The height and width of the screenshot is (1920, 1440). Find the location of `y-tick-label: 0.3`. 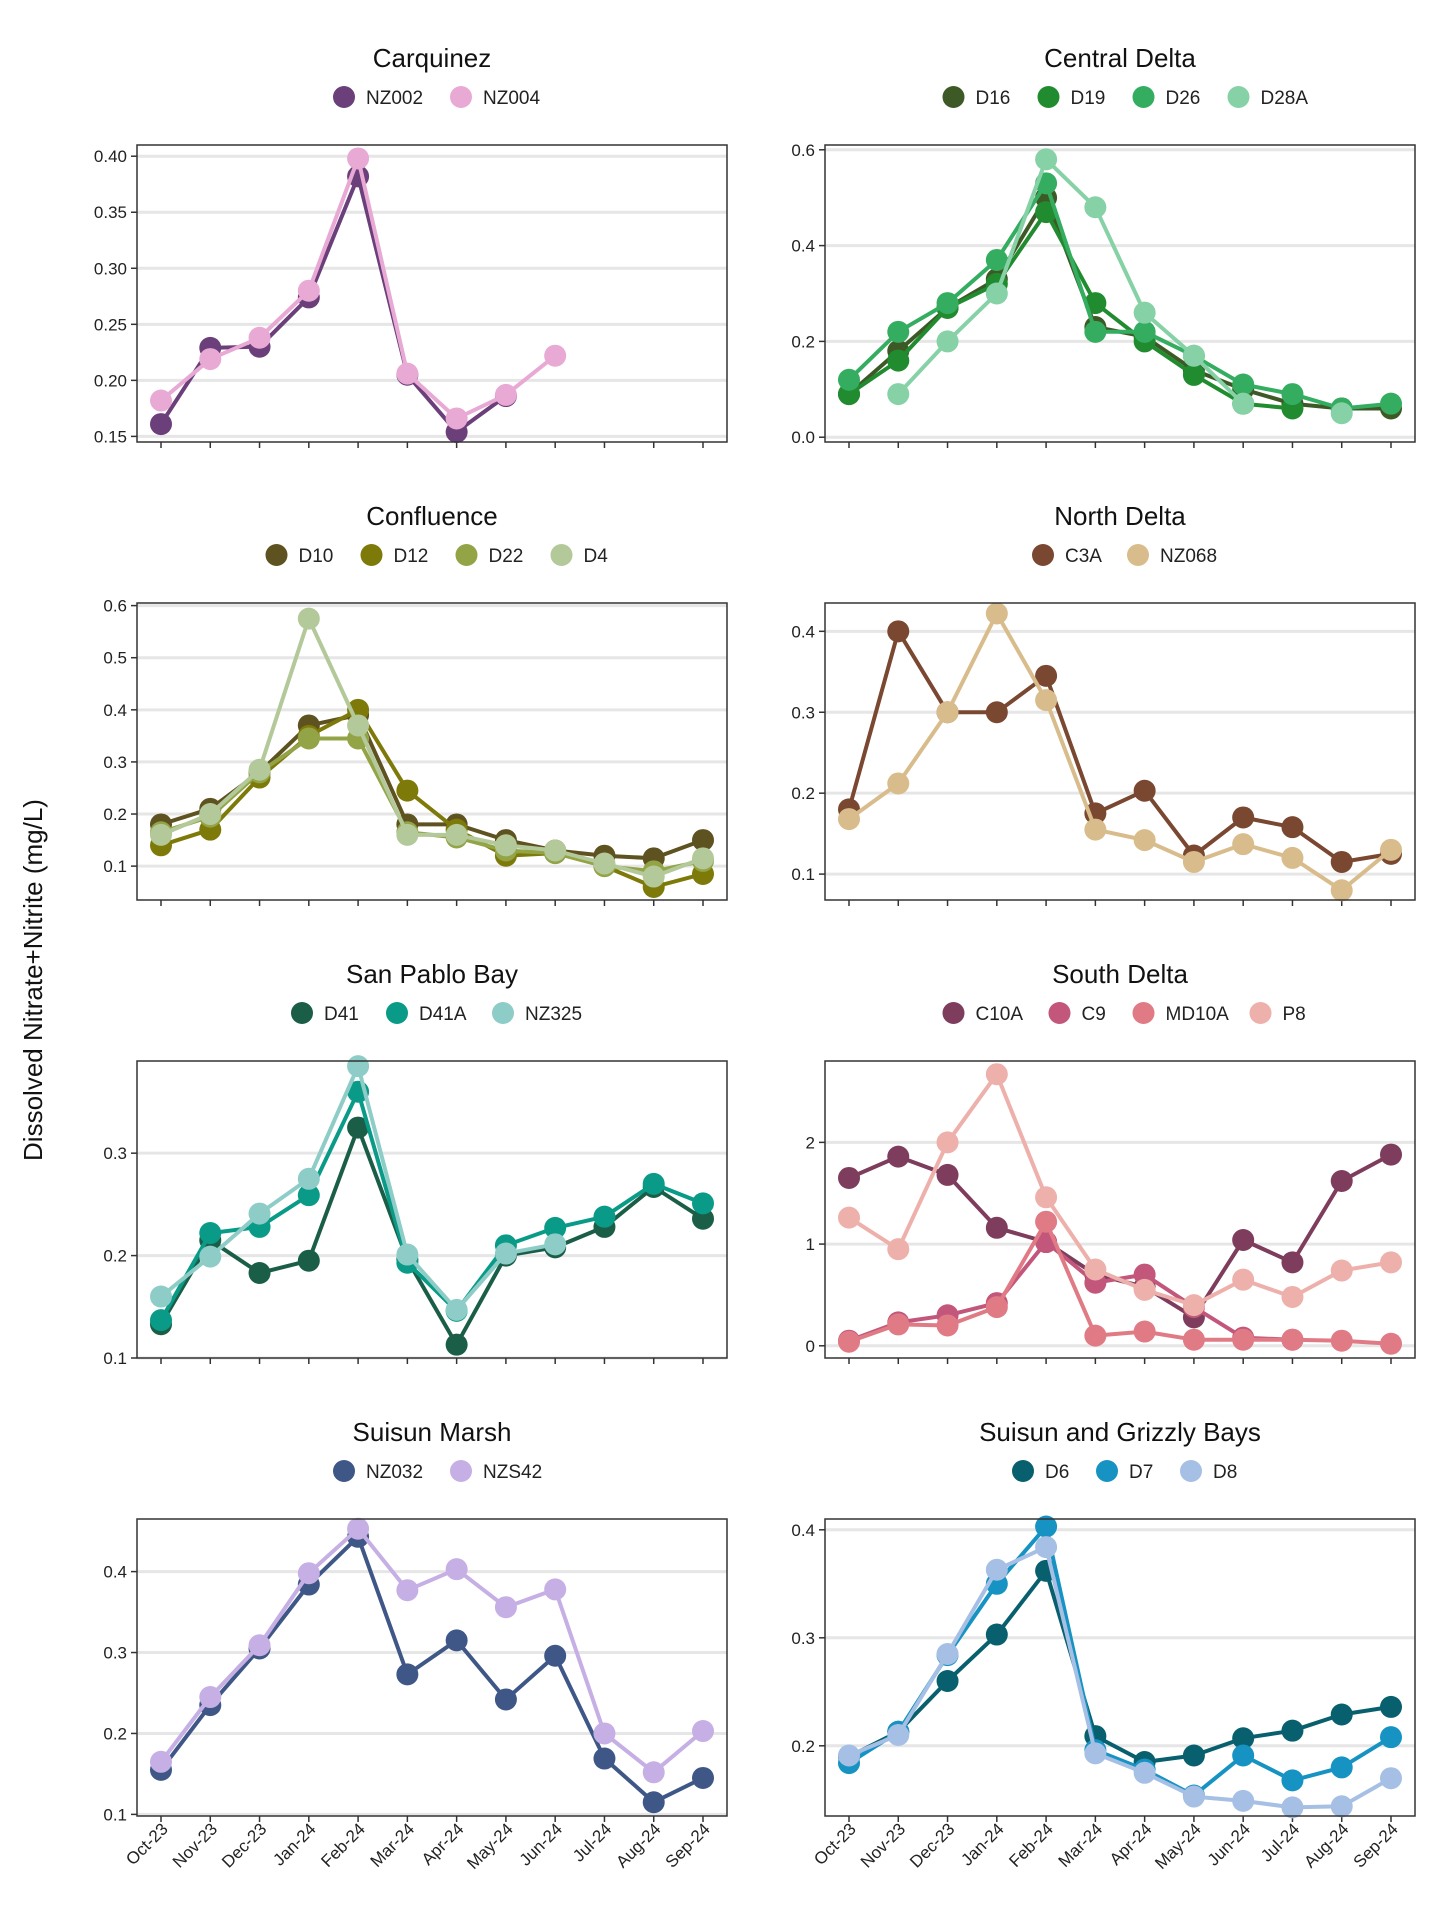

y-tick-label: 0.3 is located at coordinates (115, 762).